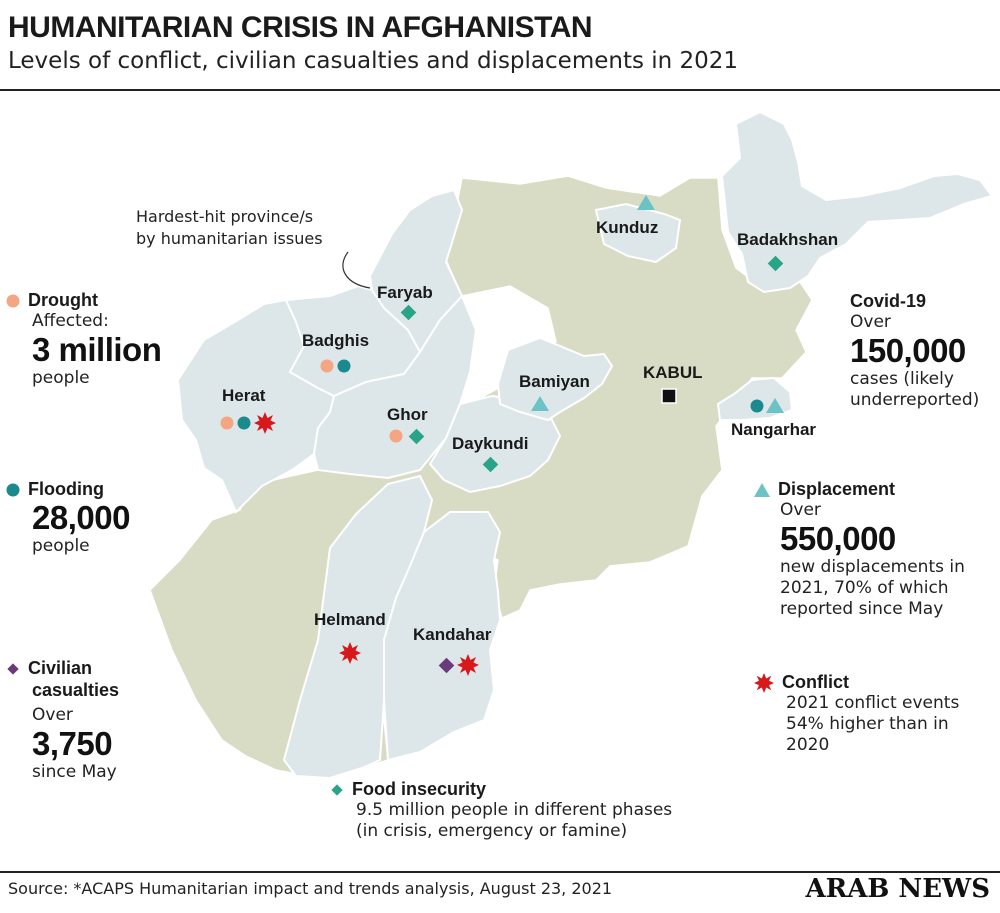  I want to click on province-kandahar, so click(442, 636).